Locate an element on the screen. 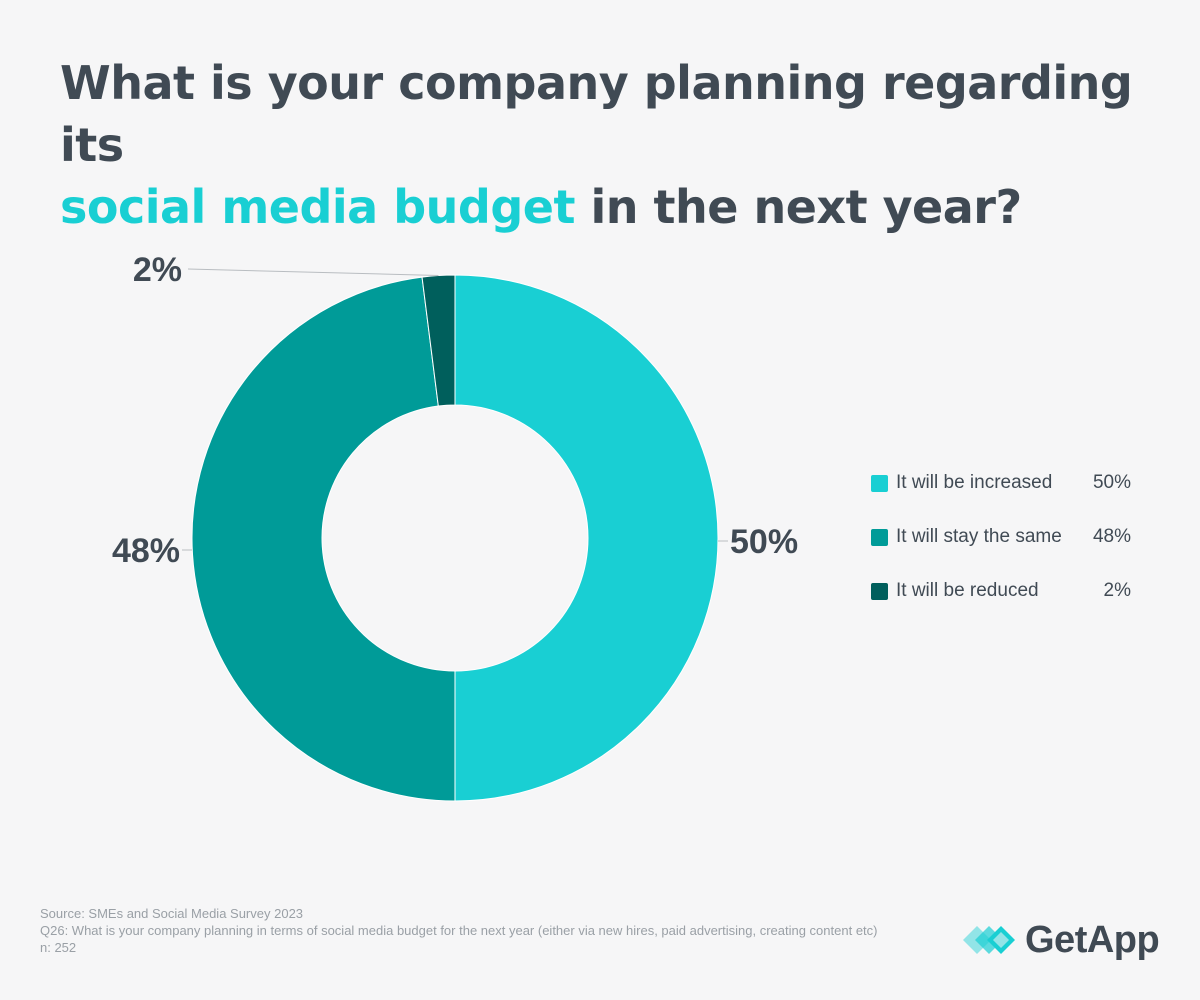 This screenshot has width=1200, height=1000. legend-value-same: 48% is located at coordinates (1111, 536).